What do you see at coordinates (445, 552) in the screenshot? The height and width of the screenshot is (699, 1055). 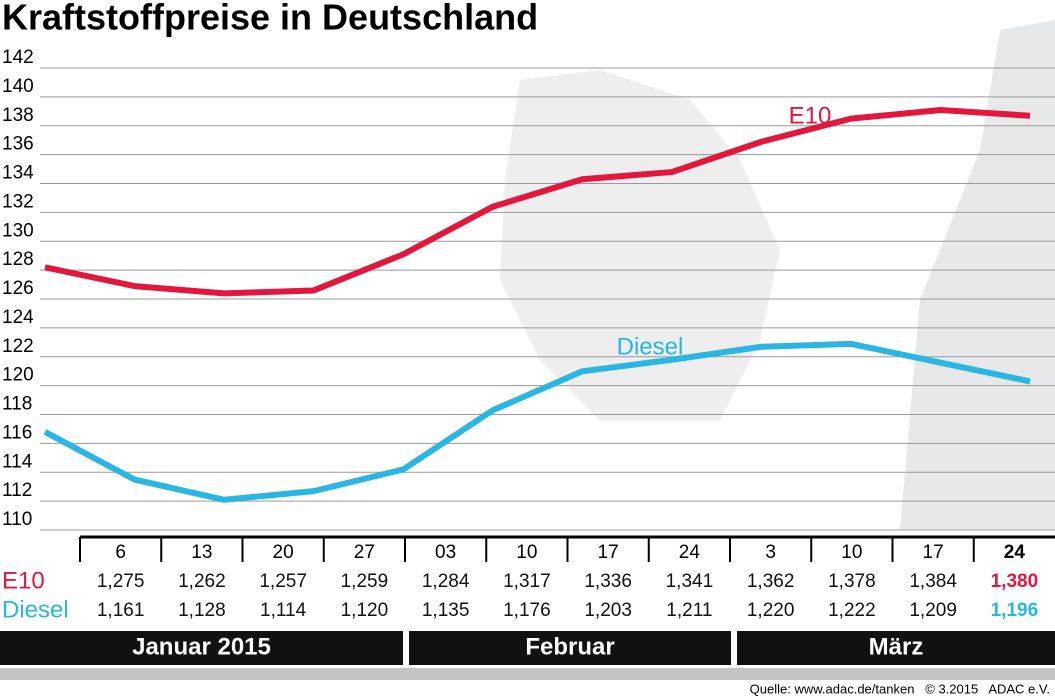 I see `x-tick-label: 03` at bounding box center [445, 552].